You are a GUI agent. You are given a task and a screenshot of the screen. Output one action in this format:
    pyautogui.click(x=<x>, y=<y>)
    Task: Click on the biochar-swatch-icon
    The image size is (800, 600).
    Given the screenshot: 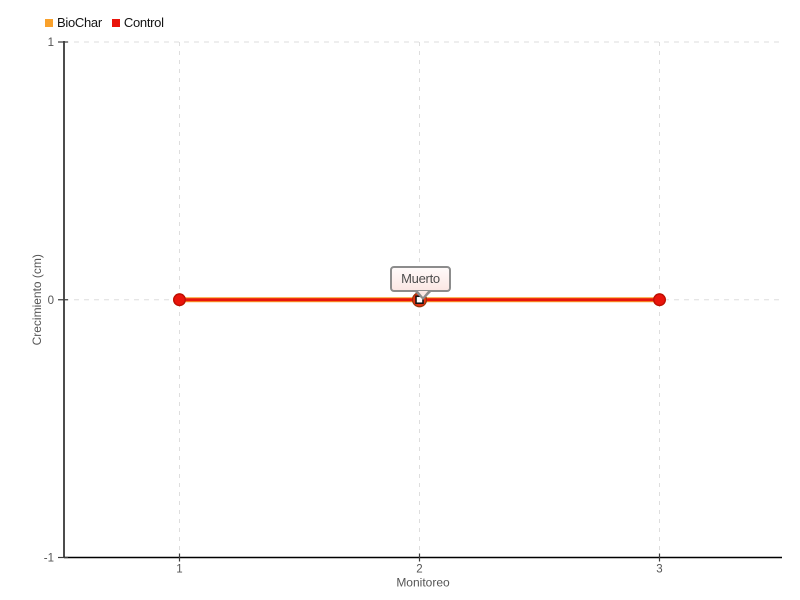 What is the action you would take?
    pyautogui.click(x=49, y=22)
    